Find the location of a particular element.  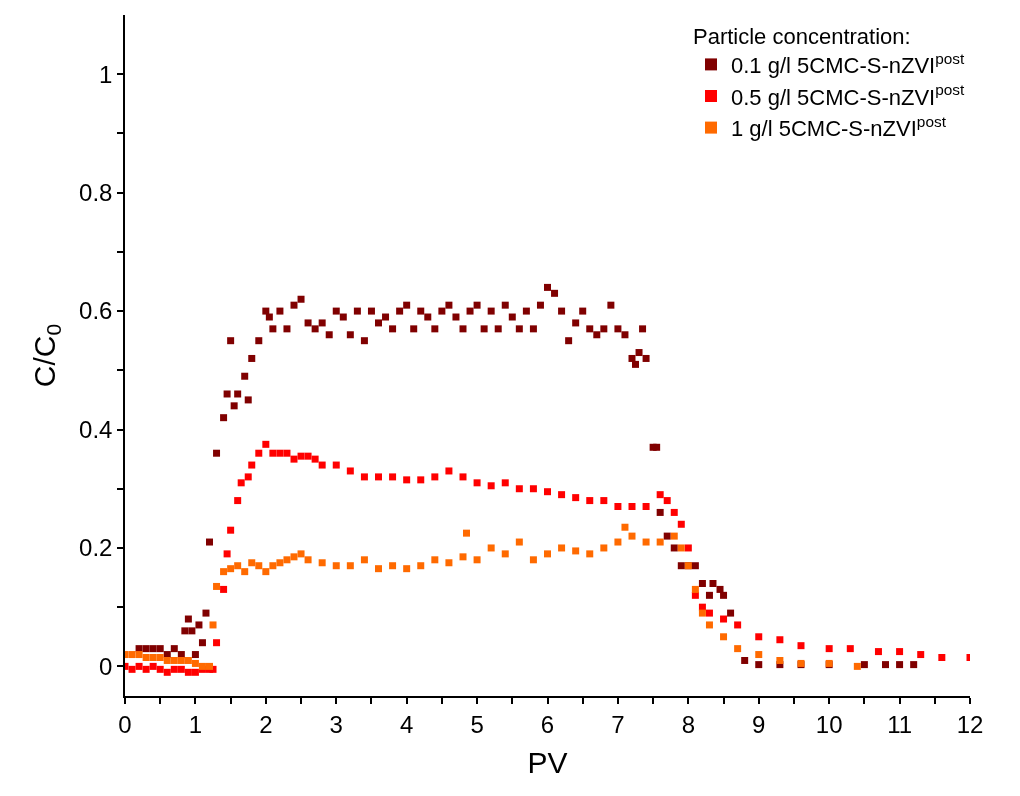

y-tick-label: 0.8 is located at coordinates (96, 193).